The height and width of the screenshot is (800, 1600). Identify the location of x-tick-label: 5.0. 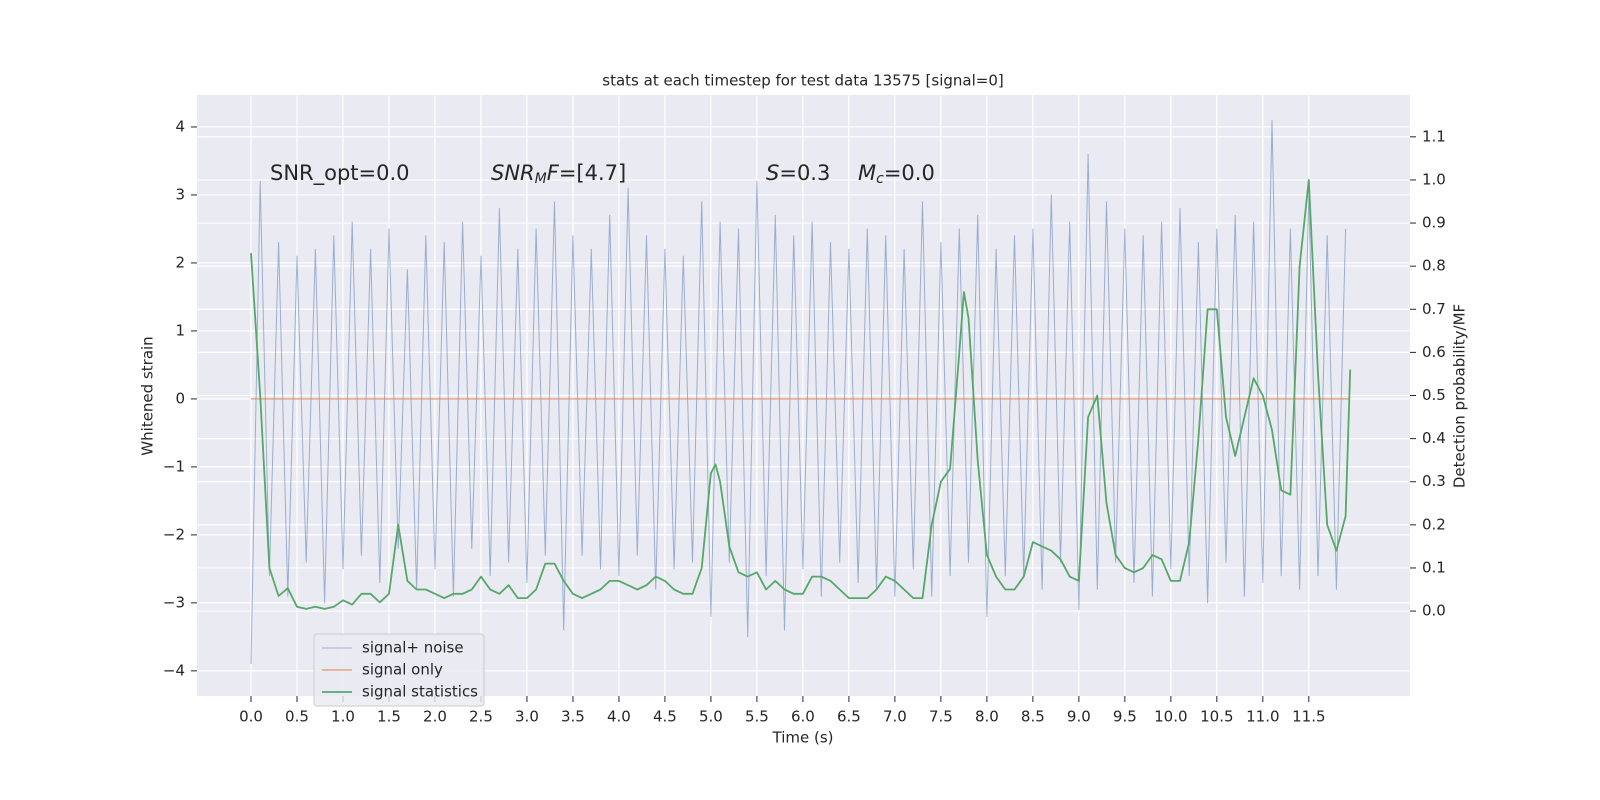
(711, 717).